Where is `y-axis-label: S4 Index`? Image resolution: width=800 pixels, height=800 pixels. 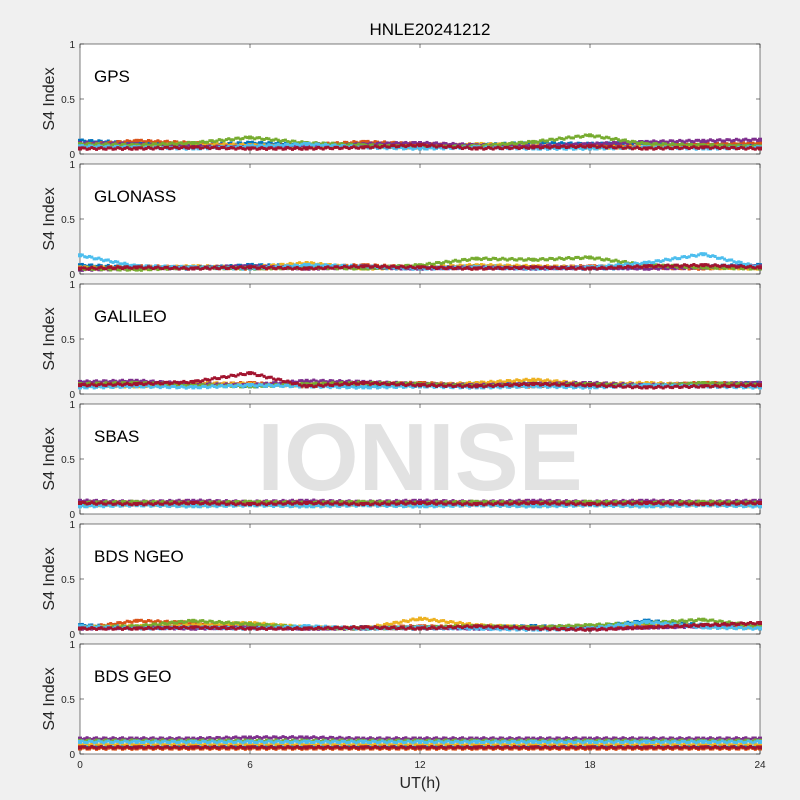 y-axis-label: S4 Index is located at coordinates (49, 218).